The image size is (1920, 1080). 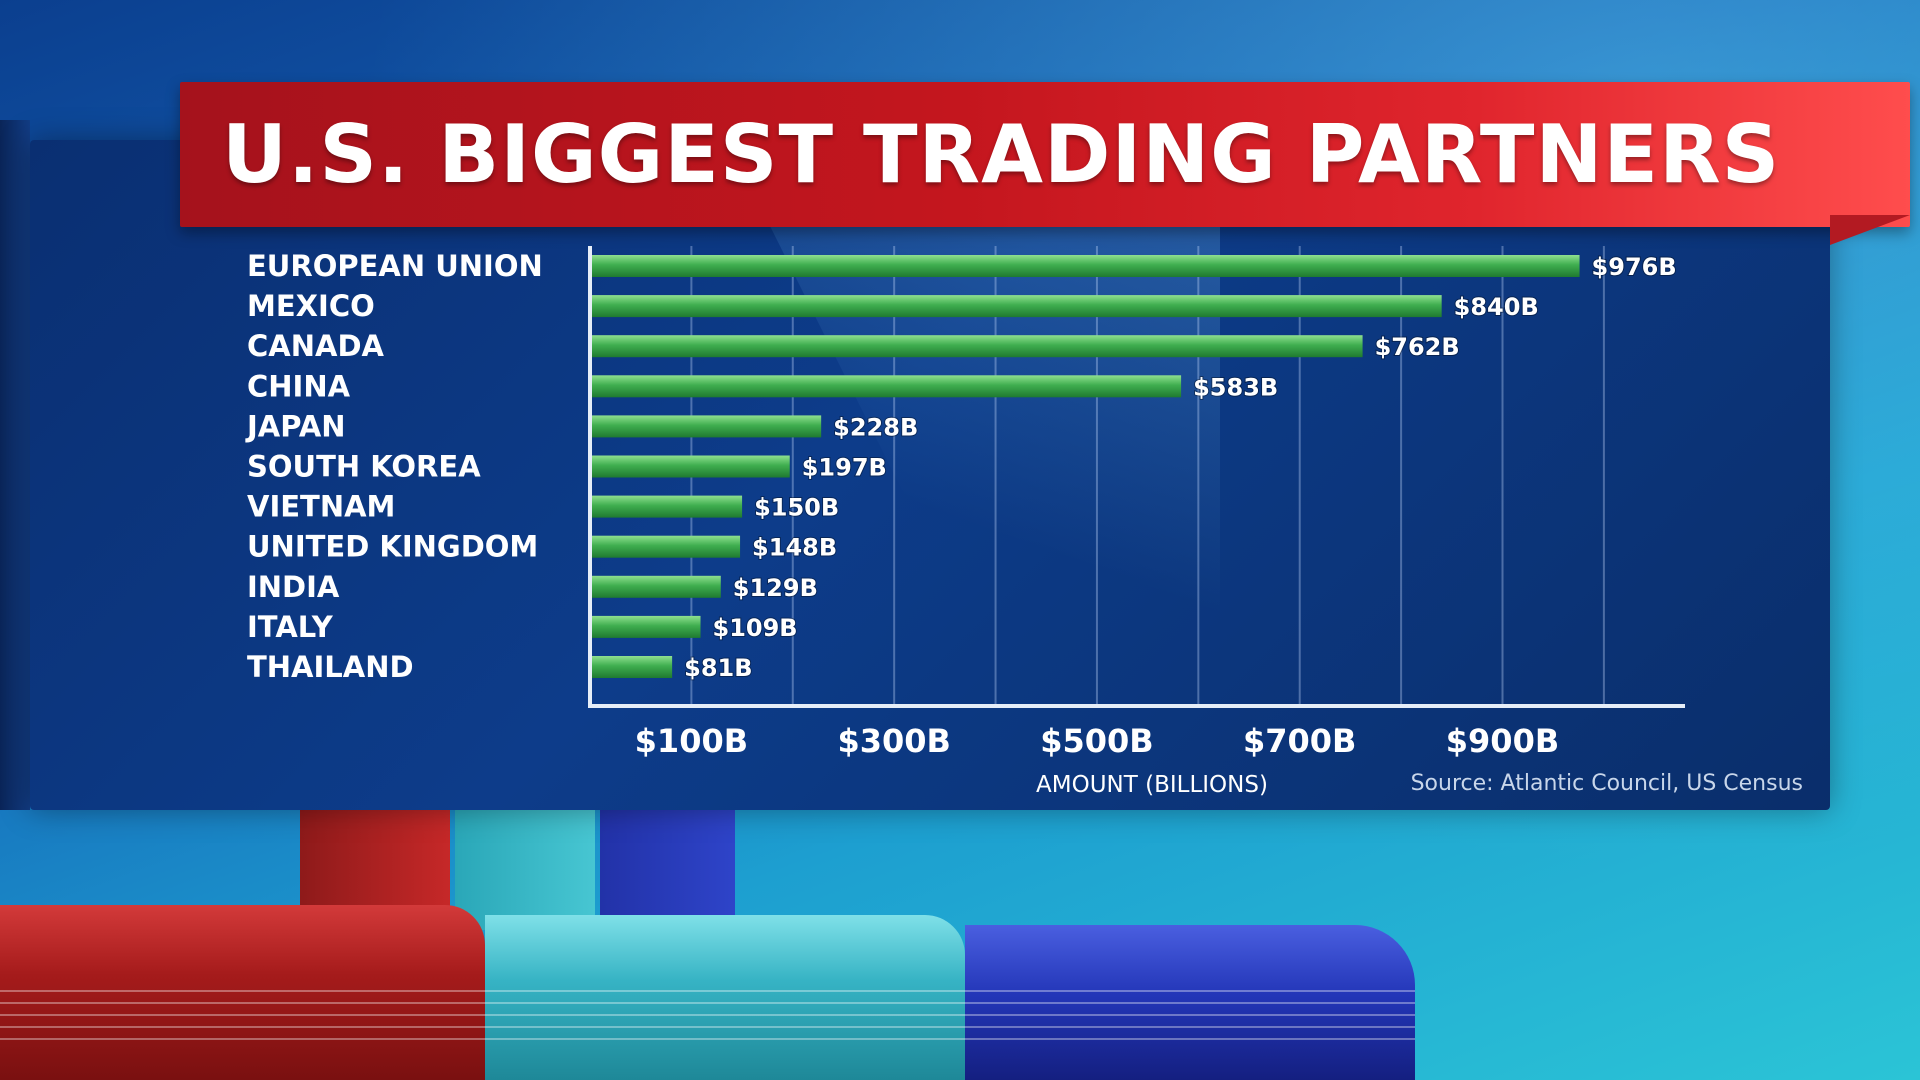 What do you see at coordinates (311, 306) in the screenshot?
I see `category-label: MEXICO` at bounding box center [311, 306].